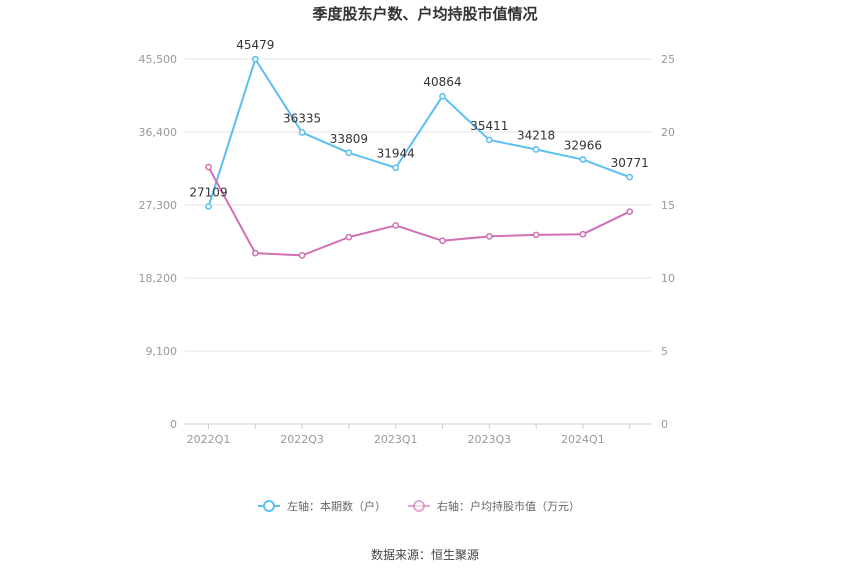 Image resolution: width=850 pixels, height=575 pixels. What do you see at coordinates (630, 163) in the screenshot?
I see `data-label: 30771` at bounding box center [630, 163].